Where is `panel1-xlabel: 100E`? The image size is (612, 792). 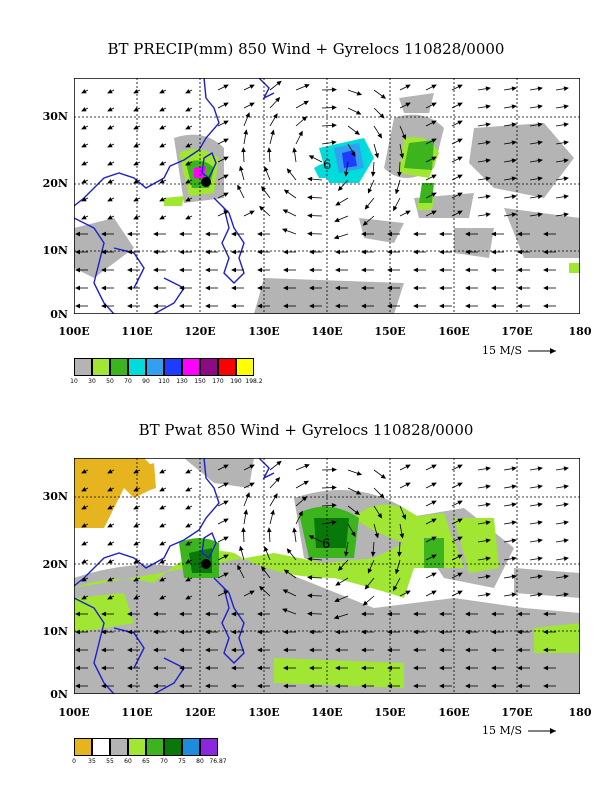 panel1-xlabel: 100E is located at coordinates (74, 331).